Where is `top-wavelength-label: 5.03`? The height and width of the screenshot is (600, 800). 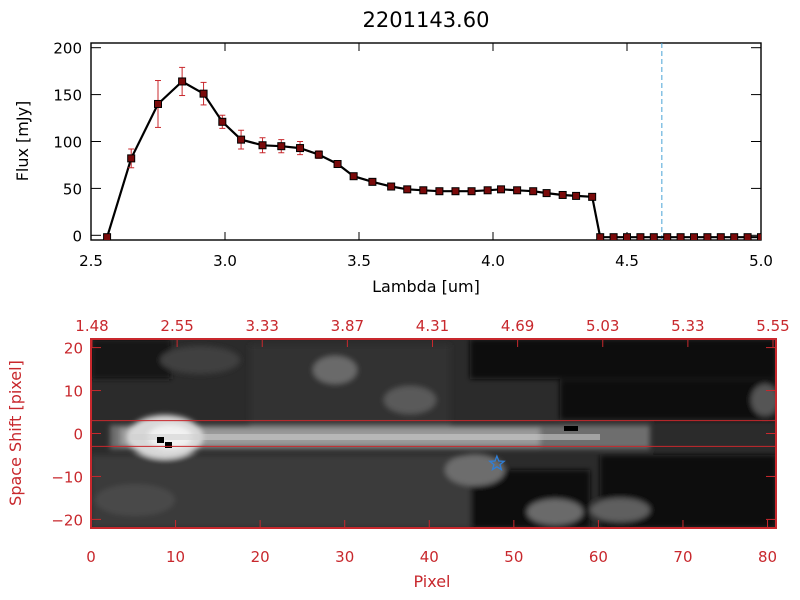
top-wavelength-label: 5.03 is located at coordinates (602, 326).